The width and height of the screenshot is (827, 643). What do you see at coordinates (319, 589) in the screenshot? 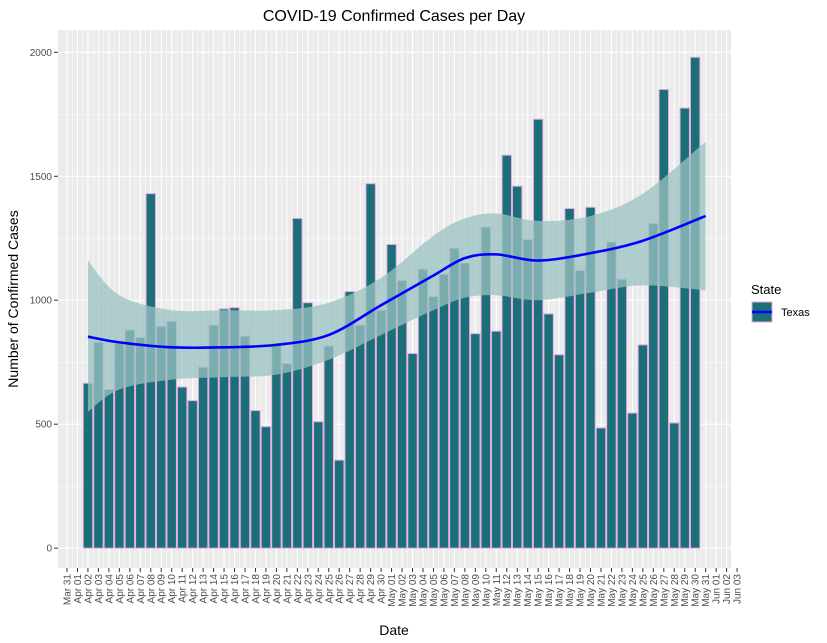
I see `x-tick-label: Apr 24` at bounding box center [319, 589].